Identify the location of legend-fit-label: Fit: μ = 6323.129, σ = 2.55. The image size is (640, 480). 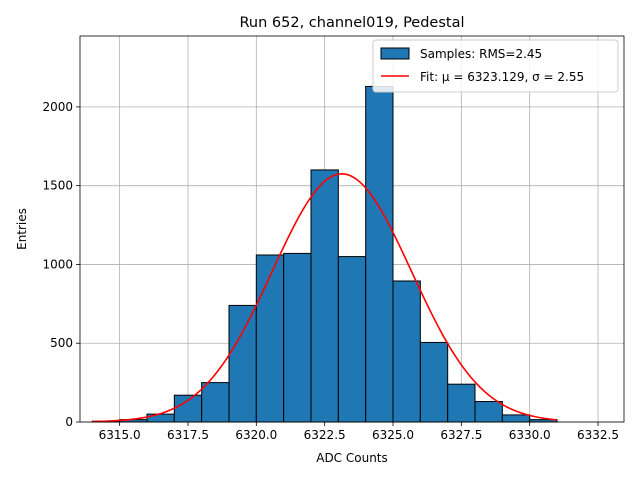
(502, 77).